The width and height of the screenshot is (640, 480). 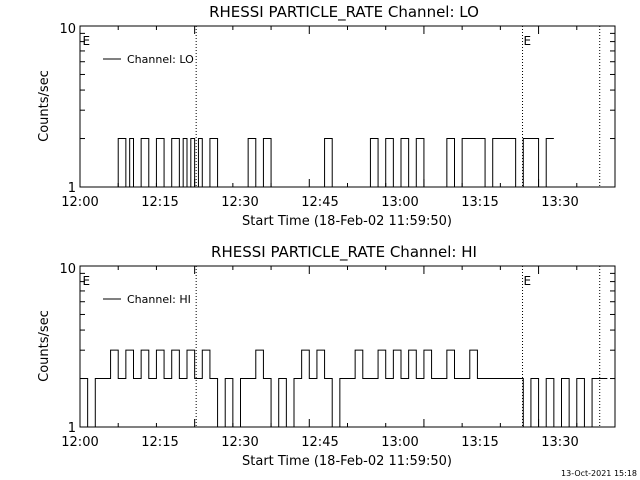 What do you see at coordinates (344, 12) in the screenshot?
I see `chart-title: RHESSI PARTICLE_RATE Channel: LO` at bounding box center [344, 12].